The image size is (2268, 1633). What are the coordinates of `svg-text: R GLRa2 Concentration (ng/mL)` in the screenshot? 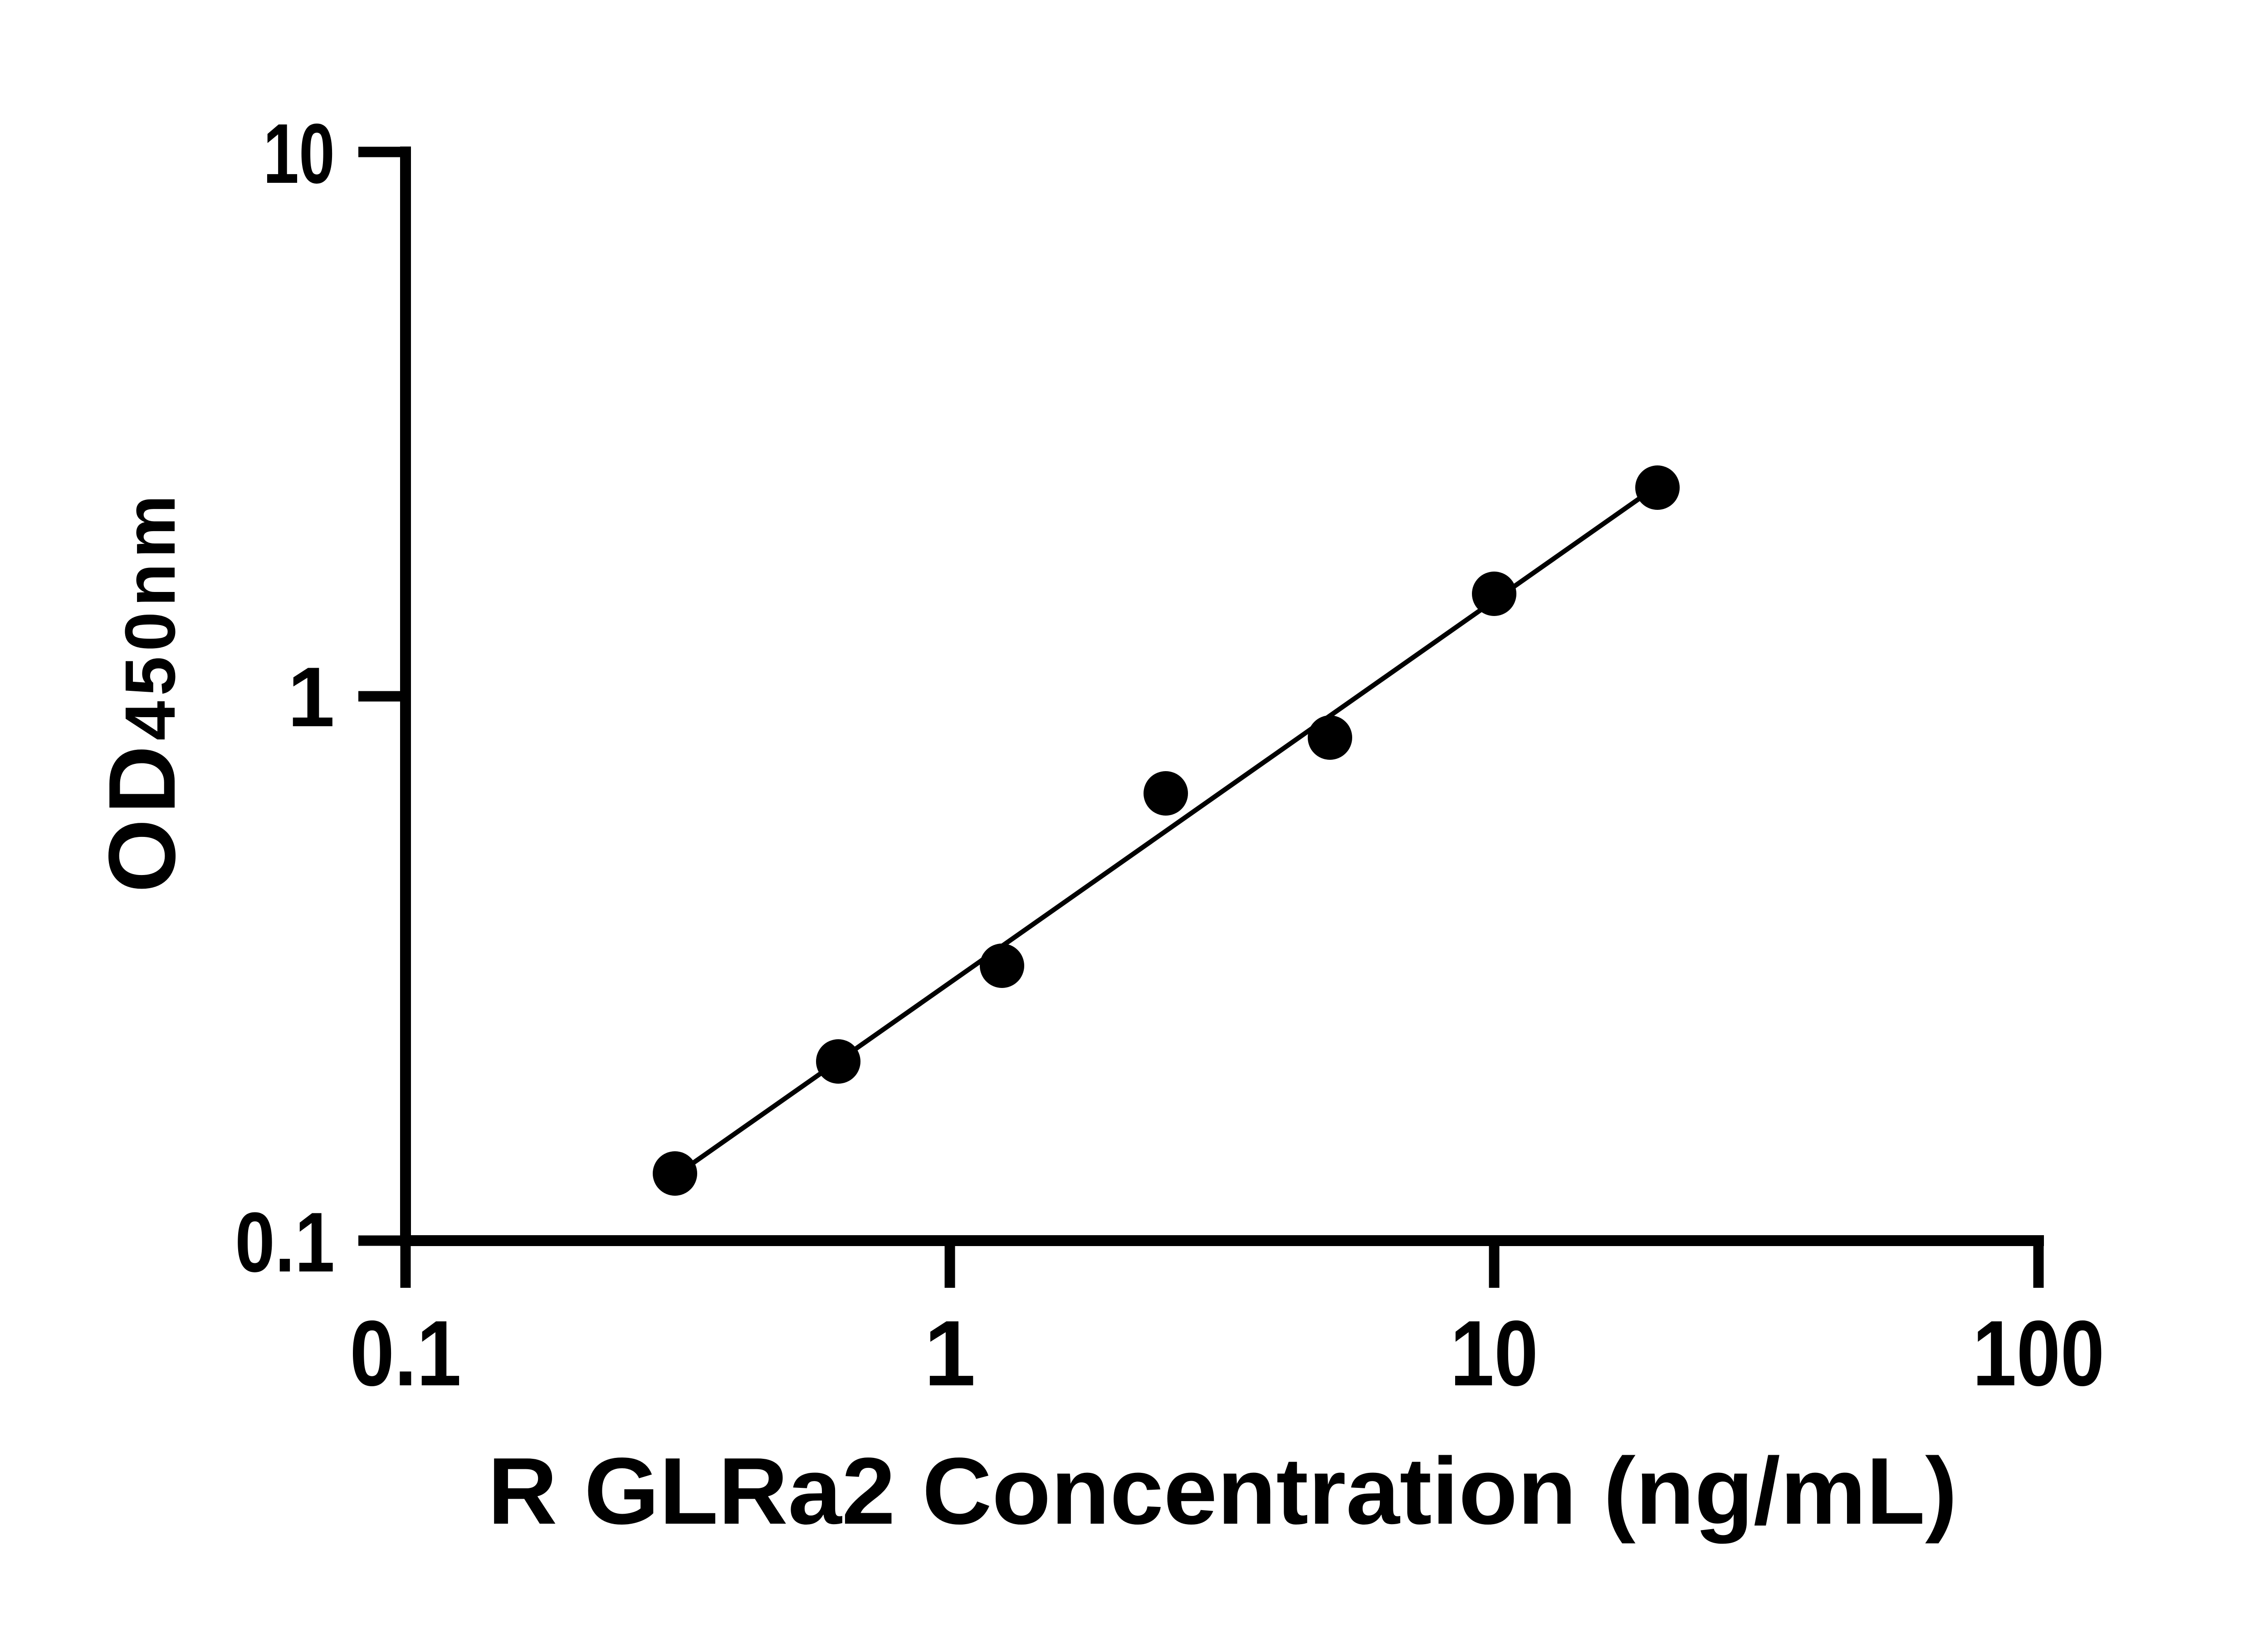 It's located at (1223, 1491).